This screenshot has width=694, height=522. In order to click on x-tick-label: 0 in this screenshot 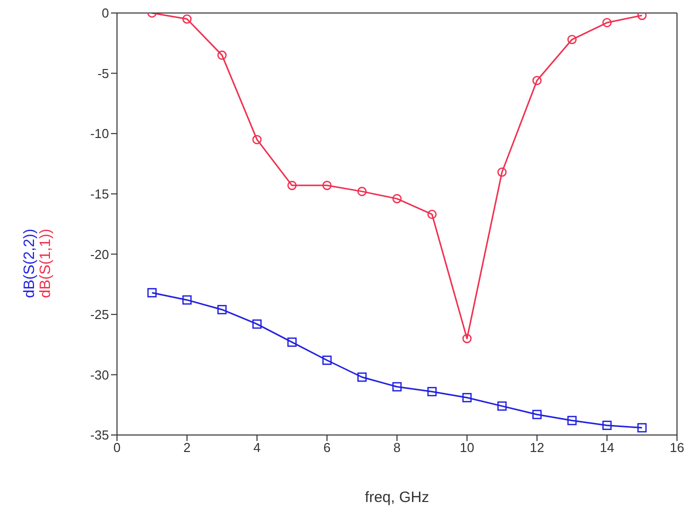, I will do `click(117, 448)`.